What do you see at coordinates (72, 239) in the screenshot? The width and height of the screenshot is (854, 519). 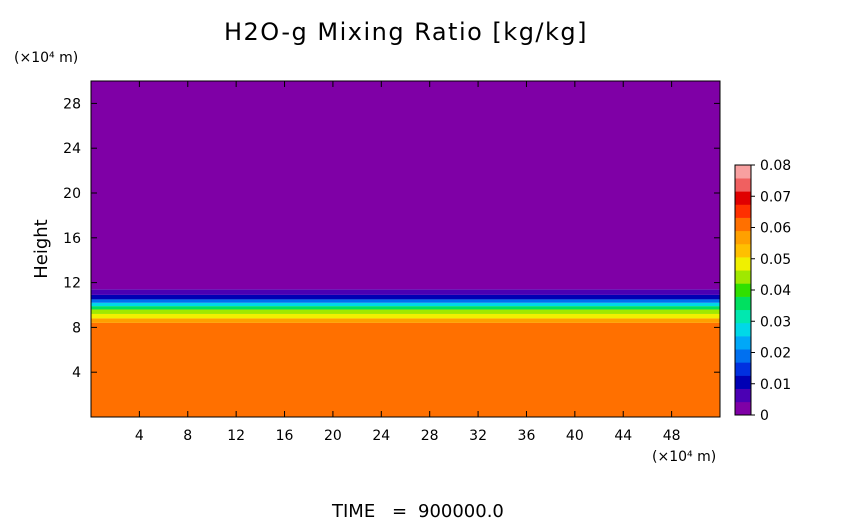 I see `y-tick-label: 16` at bounding box center [72, 239].